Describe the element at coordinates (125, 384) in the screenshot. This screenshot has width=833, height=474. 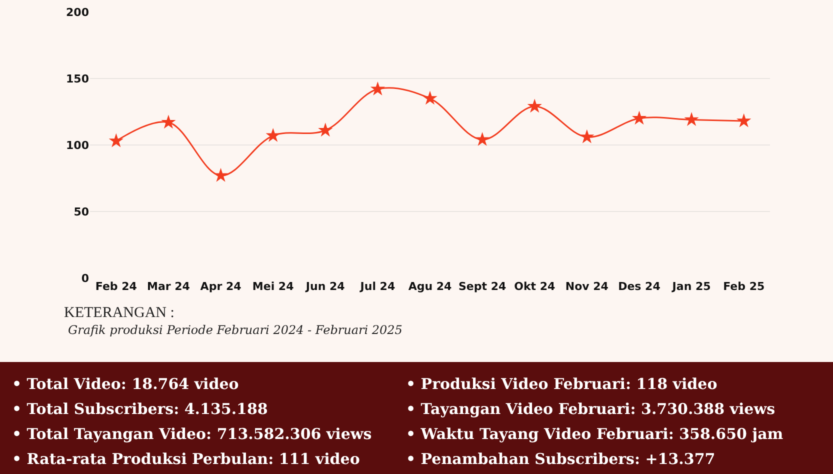
I see `text: • Total Video: 18.764 video` at that location.